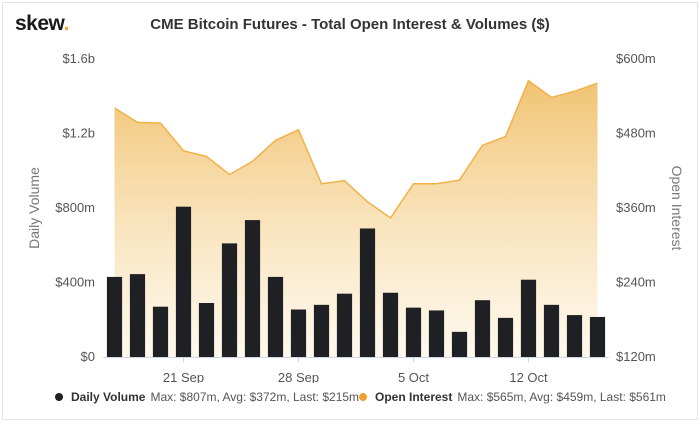 Image resolution: width=700 pixels, height=424 pixels. Describe the element at coordinates (636, 356) in the screenshot. I see `y-right-tick-label: $120m` at that location.